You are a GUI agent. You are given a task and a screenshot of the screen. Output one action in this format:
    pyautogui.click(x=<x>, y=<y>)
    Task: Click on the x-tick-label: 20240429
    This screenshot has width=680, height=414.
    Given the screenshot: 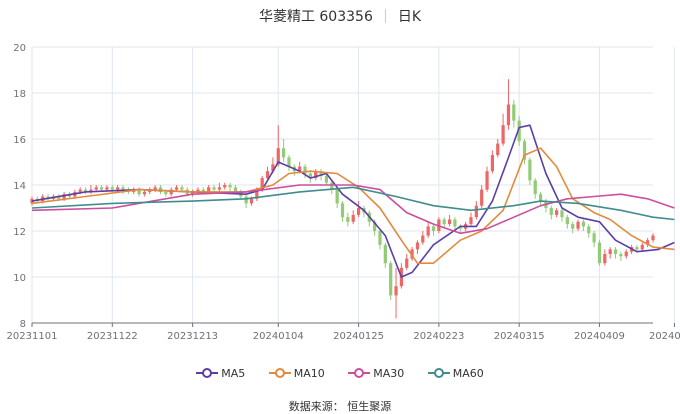 What is the action you would take?
    pyautogui.click(x=664, y=336)
    